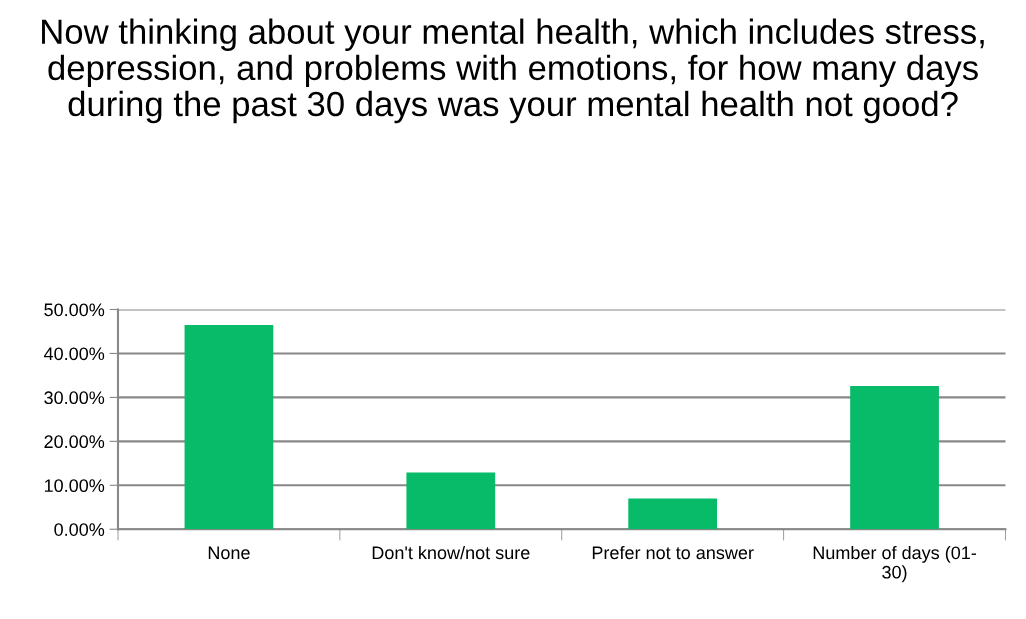 This screenshot has height=619, width=1026. Describe the element at coordinates (74, 486) in the screenshot. I see `y-tick-label: 10.00%` at that location.